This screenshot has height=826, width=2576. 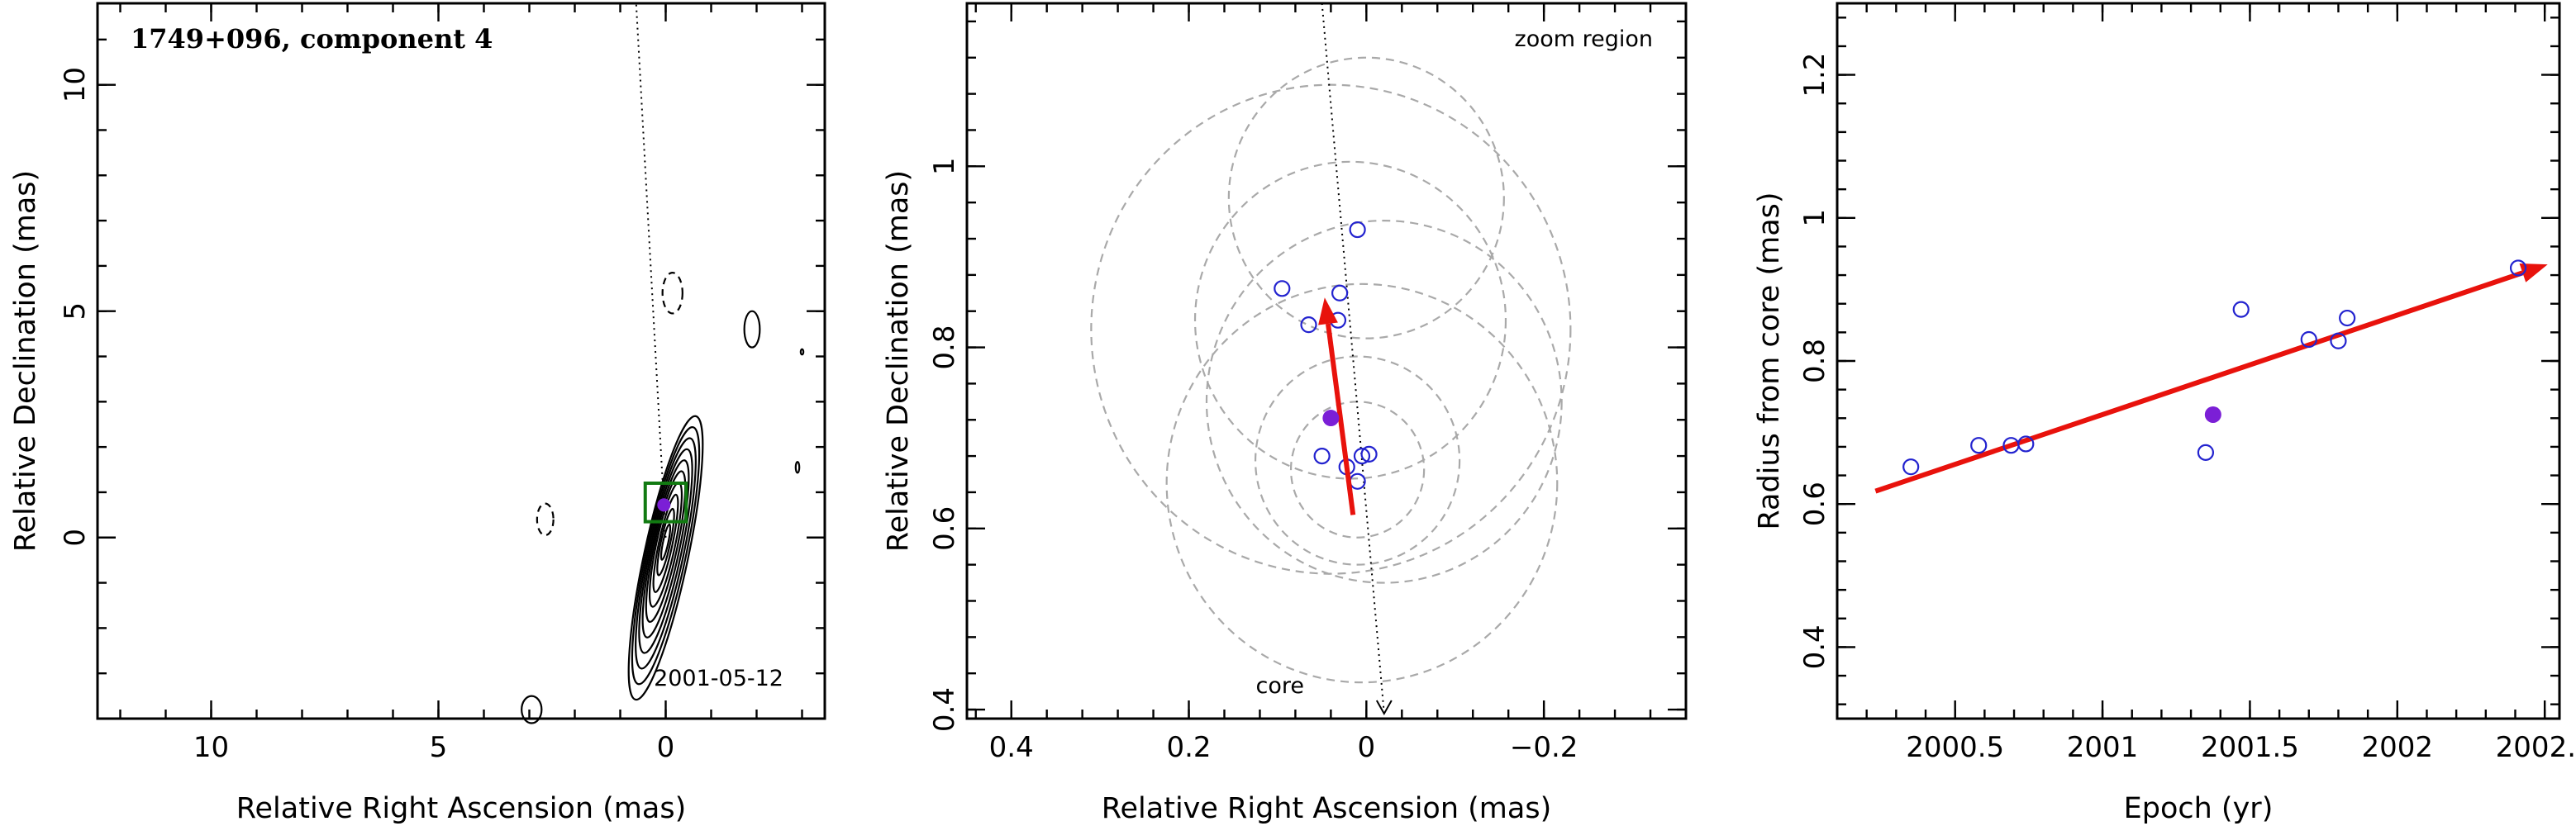 I want to click on zoom-x-axis-label: Relative Right Ascension (mas), so click(x=1326, y=808).